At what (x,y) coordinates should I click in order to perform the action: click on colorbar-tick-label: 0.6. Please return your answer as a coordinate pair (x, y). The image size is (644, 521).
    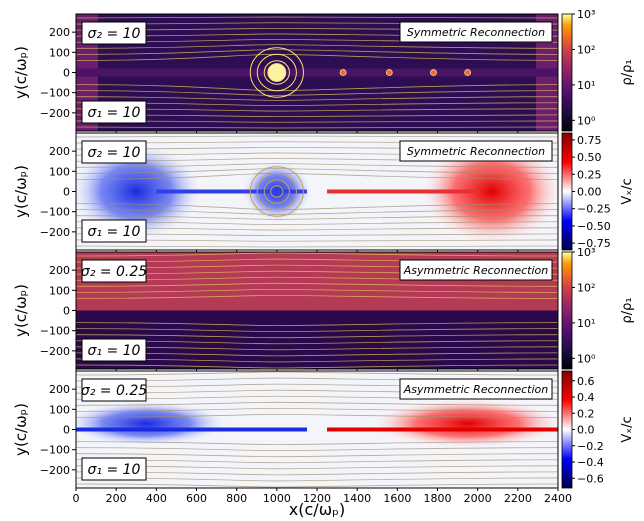
    Looking at the image, I should click on (586, 381).